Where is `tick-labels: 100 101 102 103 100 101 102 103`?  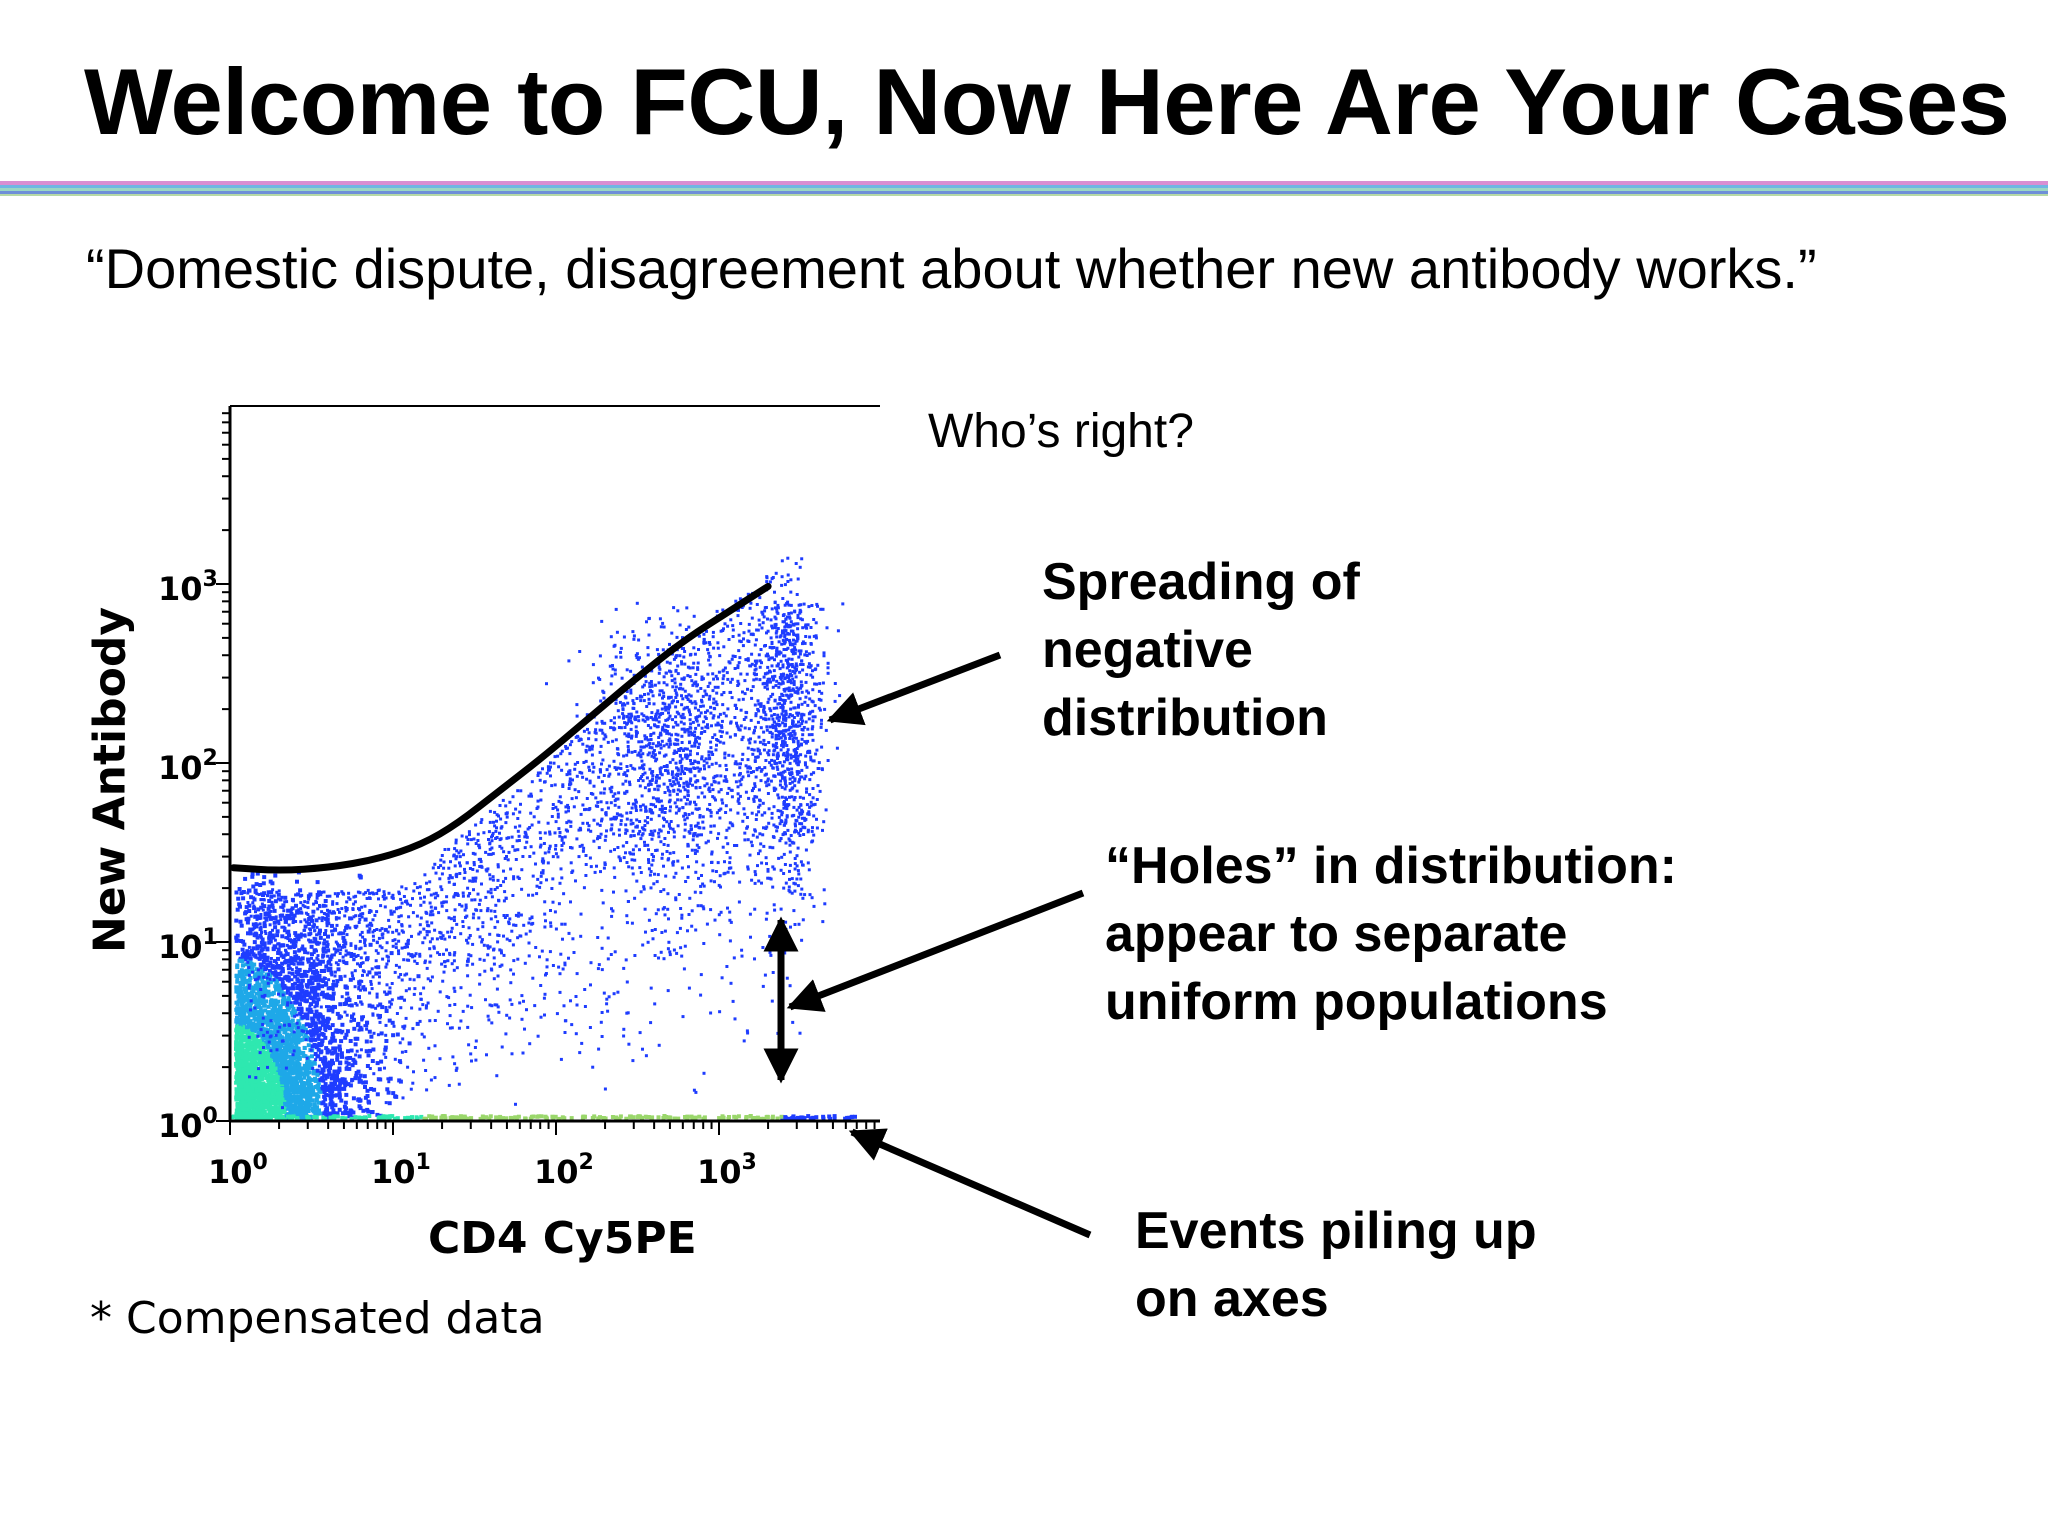
tick-labels: 100 101 102 103 100 101 102 103 is located at coordinates (457, 879).